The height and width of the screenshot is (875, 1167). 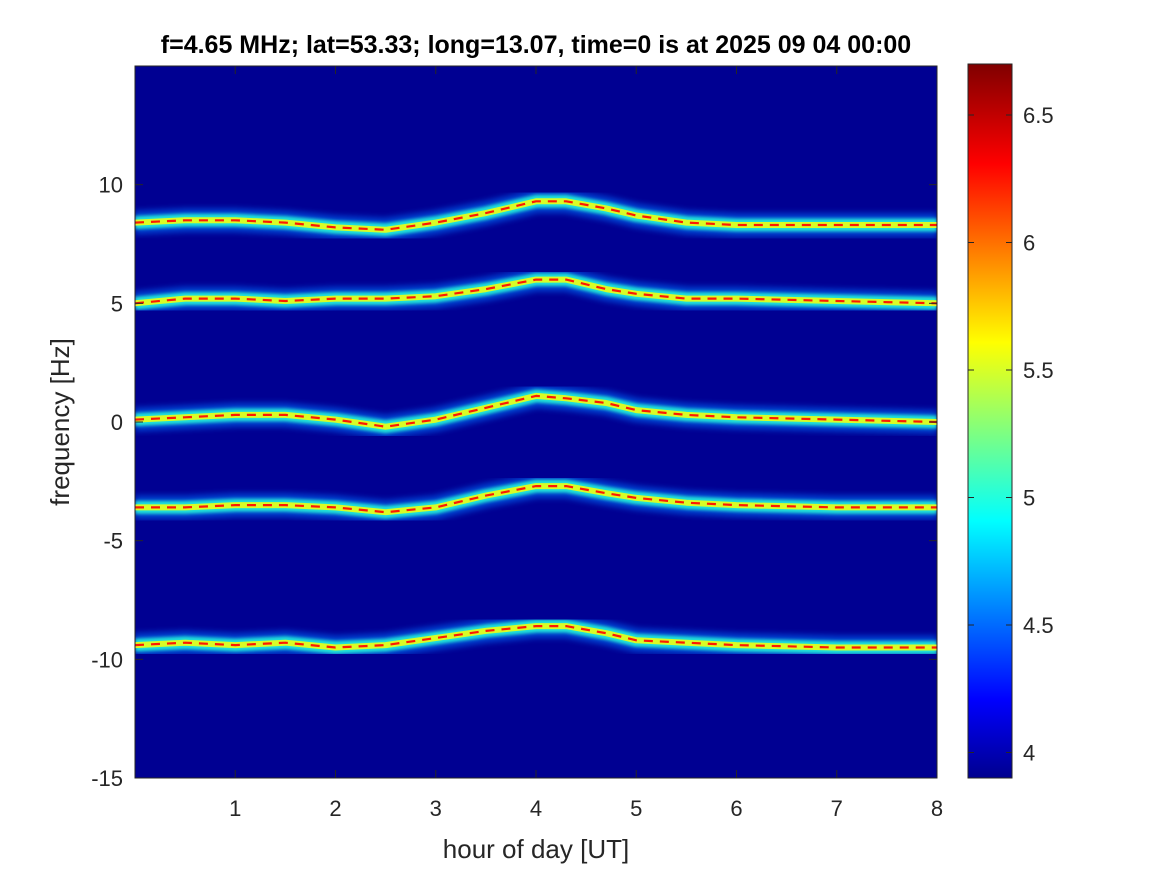 What do you see at coordinates (1038, 625) in the screenshot?
I see `colorbar-tick-label: 4.5` at bounding box center [1038, 625].